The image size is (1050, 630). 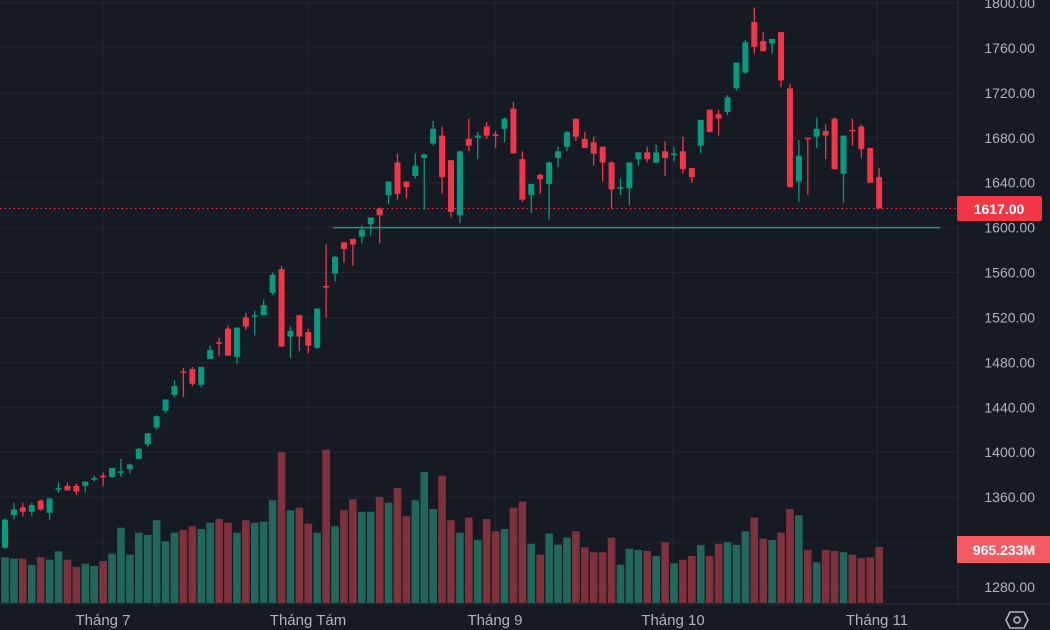 I want to click on time-axis: Tháng 7 Tháng Tám Tháng 9 Tháng 10 Tháng 11, so click(x=491, y=620).